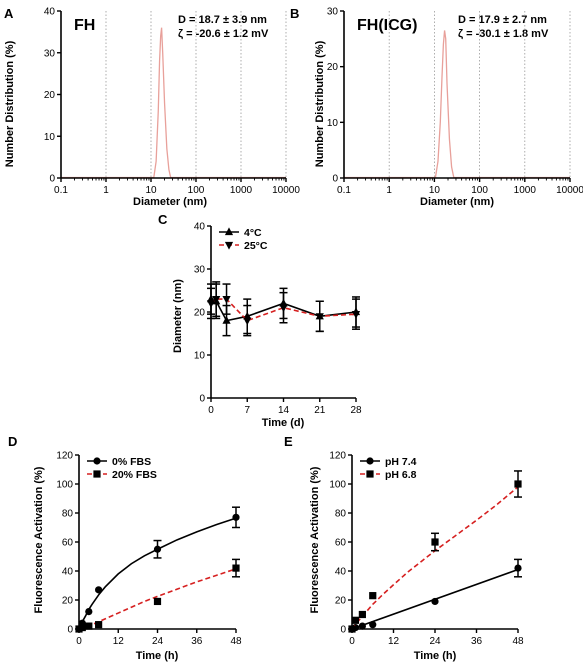 Image resolution: width=583 pixels, height=667 pixels. Describe the element at coordinates (387, 25) in the screenshot. I see `panel-b-name-label: FH(ICG)` at that location.